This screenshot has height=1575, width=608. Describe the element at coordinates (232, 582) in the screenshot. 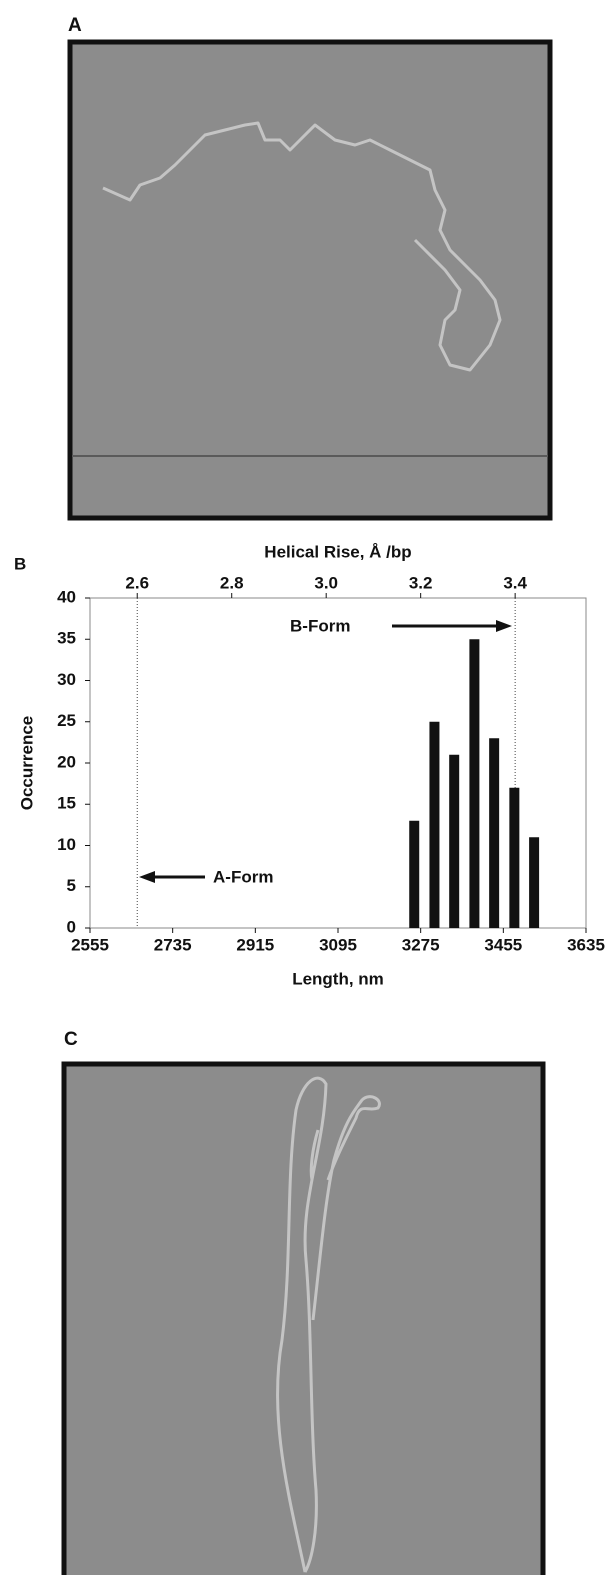

I see `x2-tick-label: 2.8` at that location.